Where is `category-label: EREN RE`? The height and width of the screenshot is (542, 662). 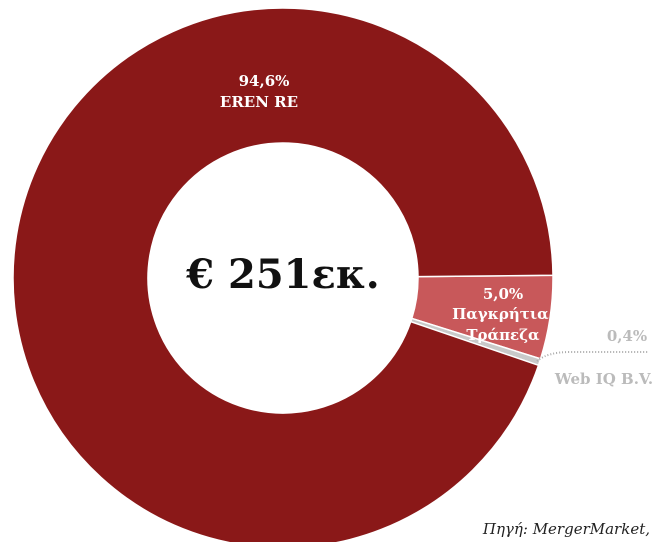 category-label: EREN RE is located at coordinates (259, 102).